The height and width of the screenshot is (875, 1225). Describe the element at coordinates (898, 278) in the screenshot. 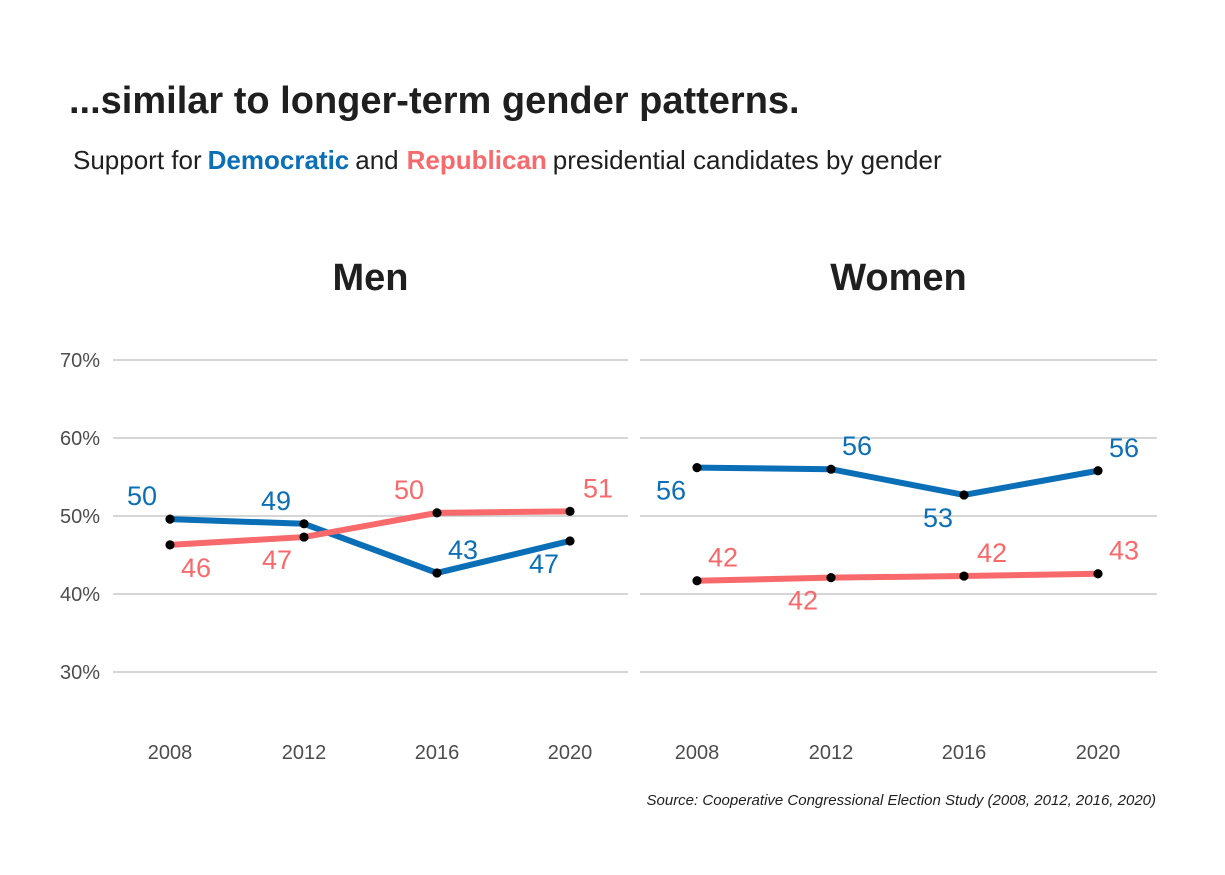

I see `facet-title: Women` at that location.